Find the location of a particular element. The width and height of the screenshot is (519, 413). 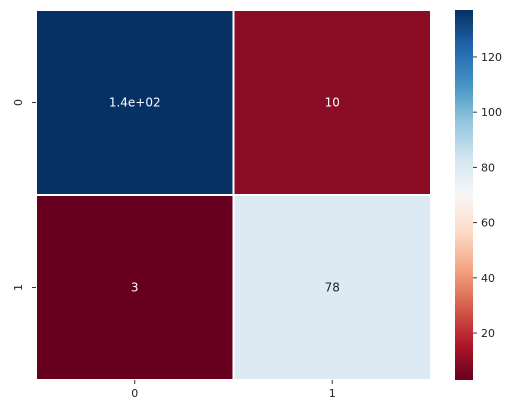

cell-label-0-1: 10 is located at coordinates (332, 103).